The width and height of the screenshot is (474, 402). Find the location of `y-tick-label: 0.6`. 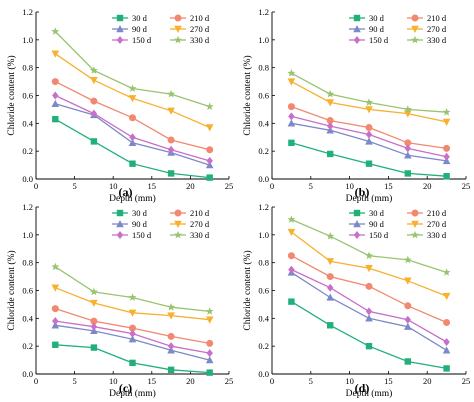

y-tick-label: 0.6 is located at coordinates (27, 291).